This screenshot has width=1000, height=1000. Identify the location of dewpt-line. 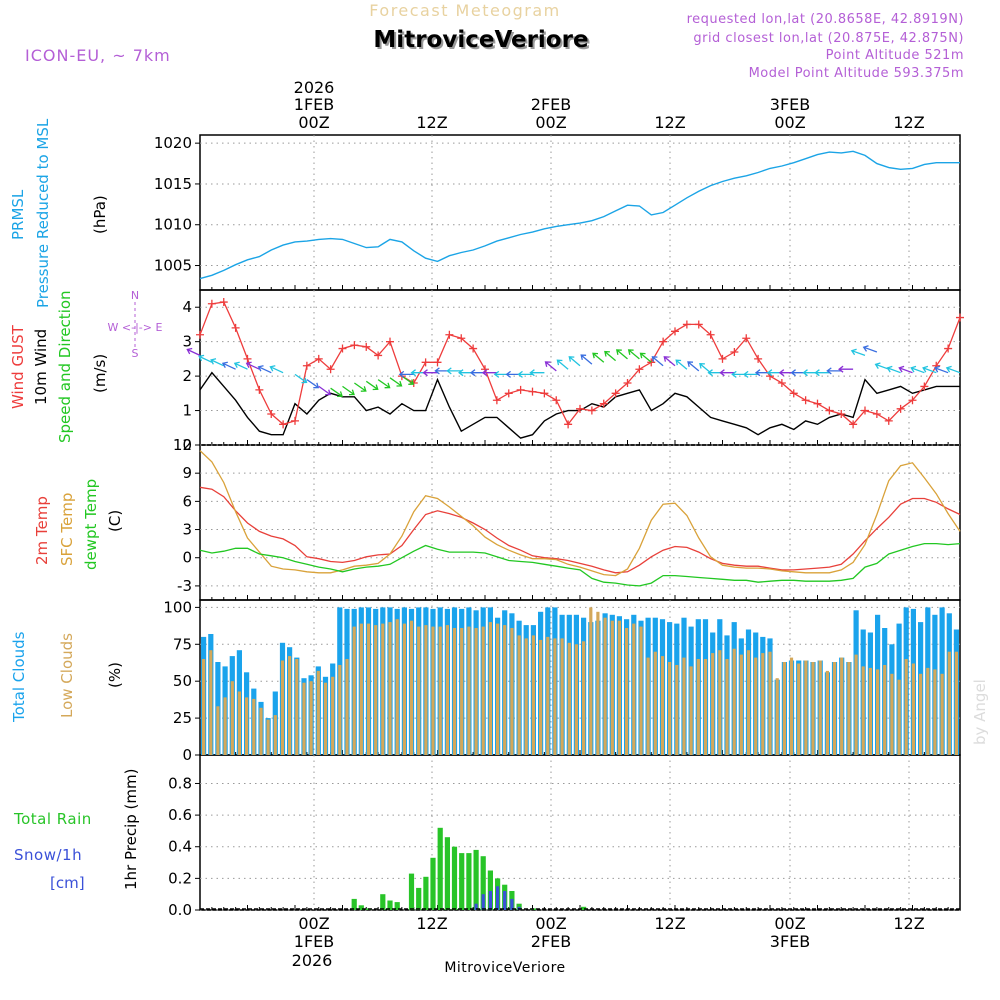
(580, 564).